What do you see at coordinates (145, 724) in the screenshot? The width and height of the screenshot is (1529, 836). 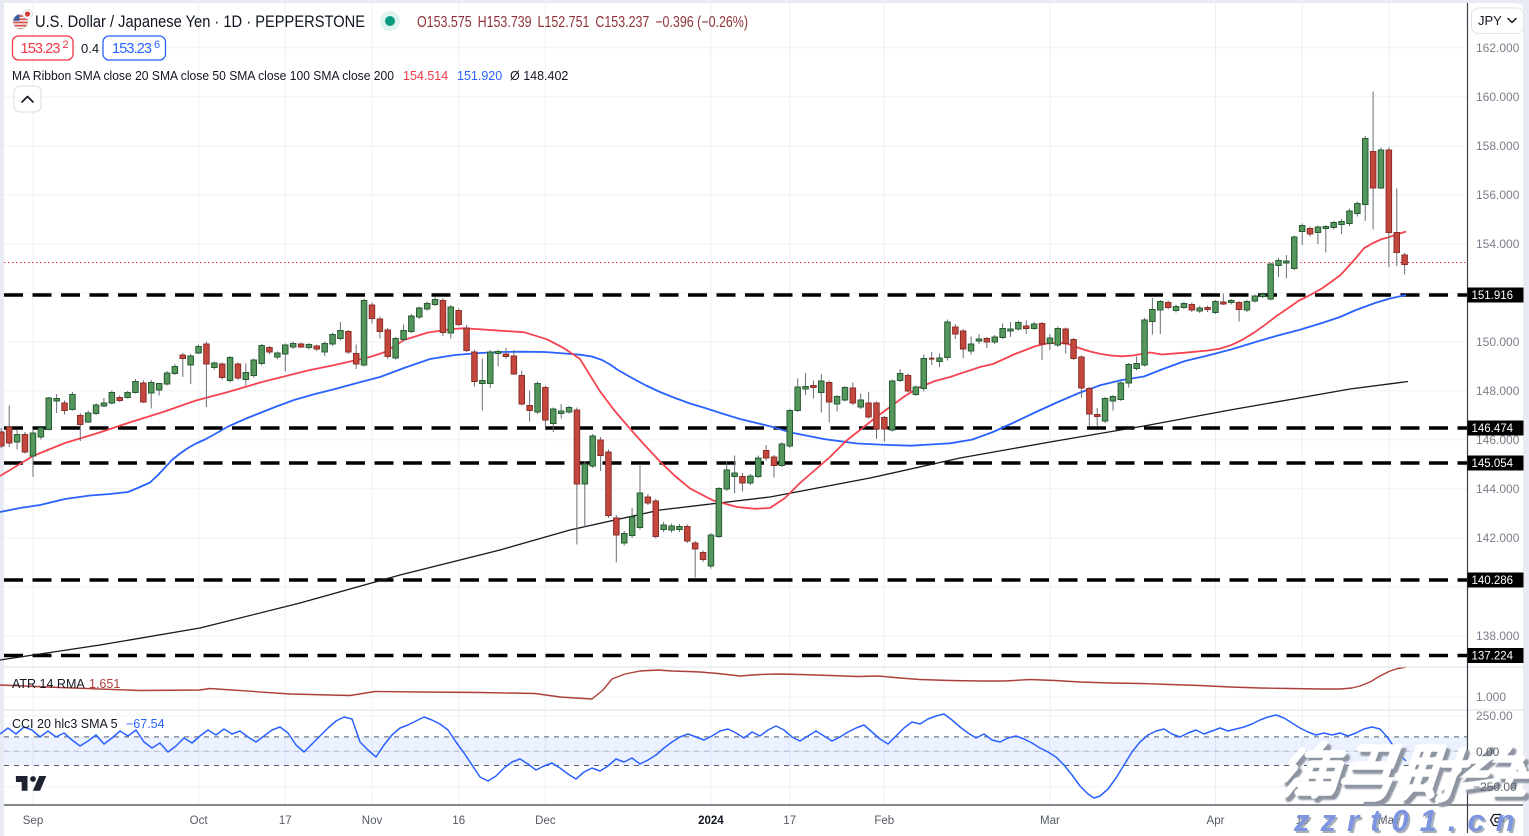 I see `svg-text: −67.54` at bounding box center [145, 724].